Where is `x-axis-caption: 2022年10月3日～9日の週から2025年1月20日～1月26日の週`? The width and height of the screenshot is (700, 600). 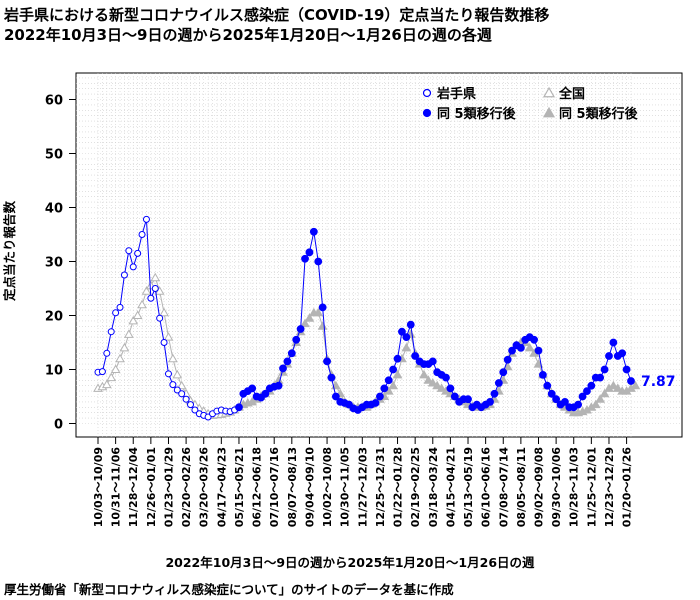
x-axis-caption: 2022年10月3日～9日の週から2025年1月20日～1月26日の週 is located at coordinates (350, 562).